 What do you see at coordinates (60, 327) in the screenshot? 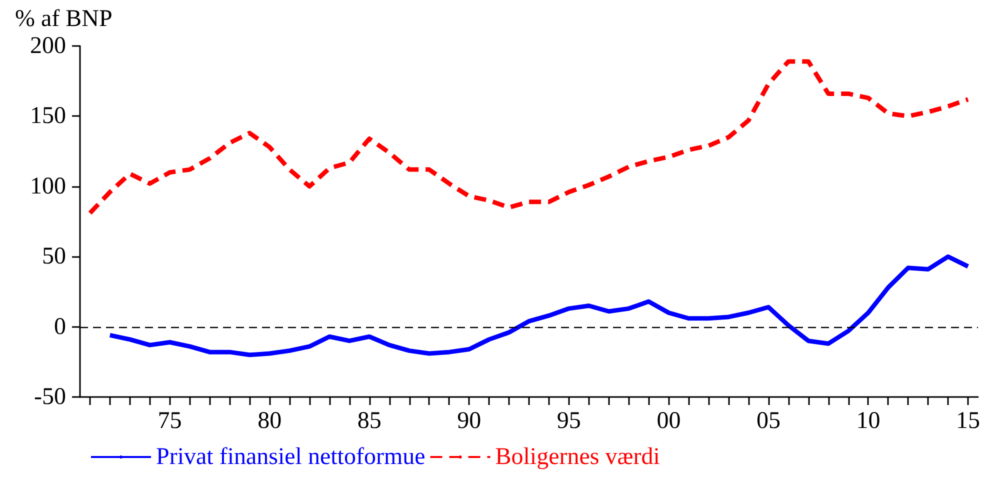
I see `y-tick-label: 0` at bounding box center [60, 327].